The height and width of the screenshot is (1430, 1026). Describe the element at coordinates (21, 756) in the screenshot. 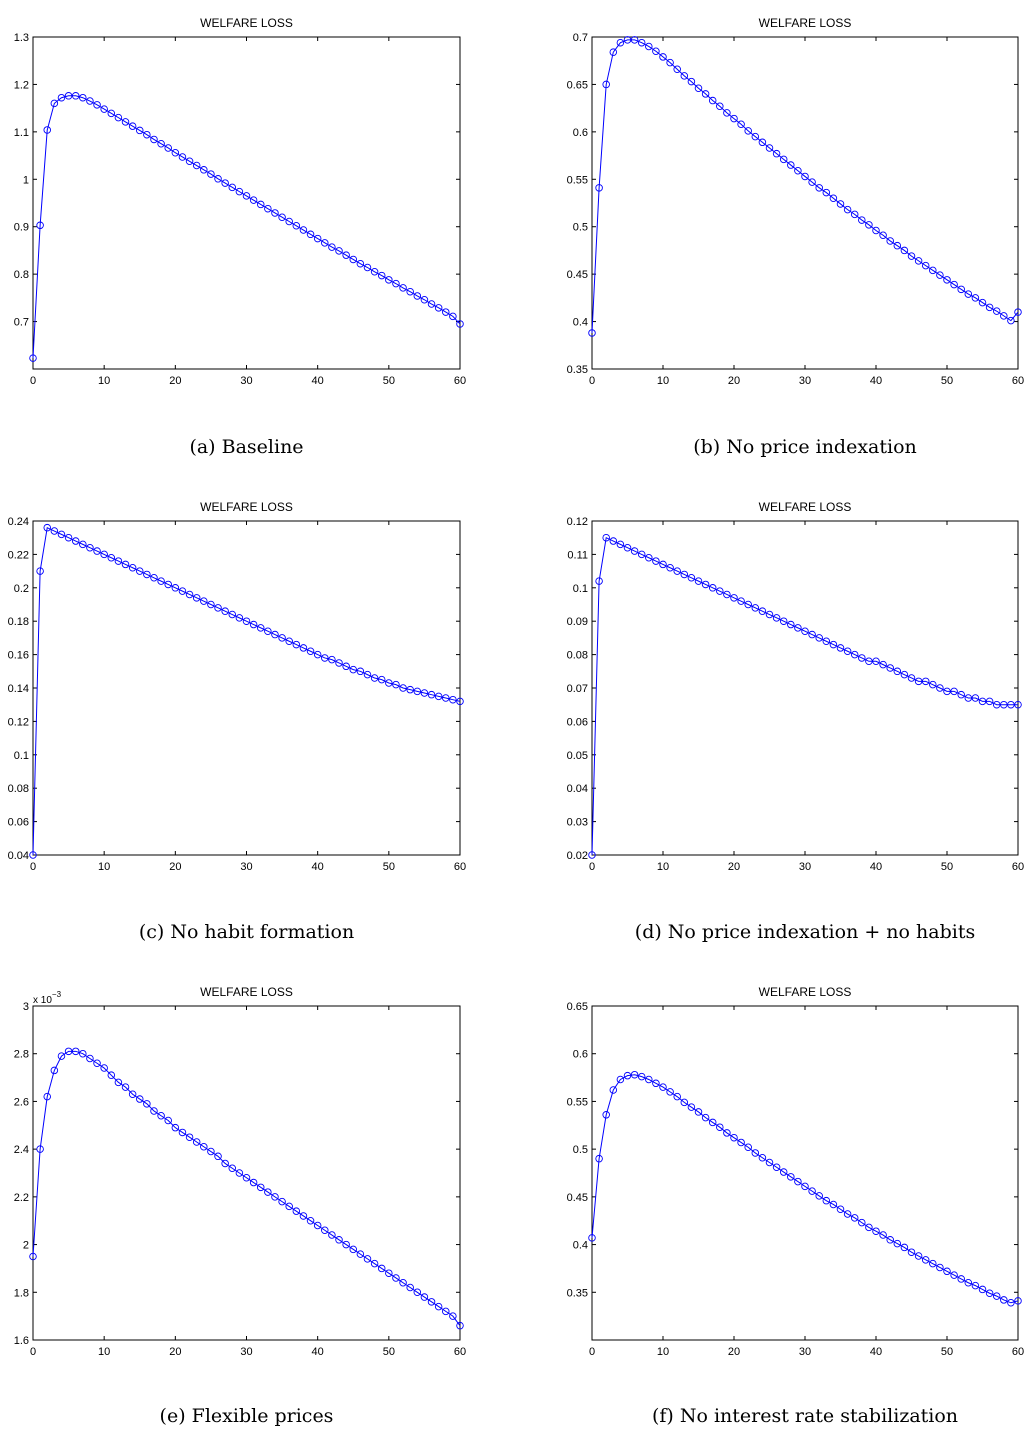

I see `y-tick-label: 0.1` at that location.